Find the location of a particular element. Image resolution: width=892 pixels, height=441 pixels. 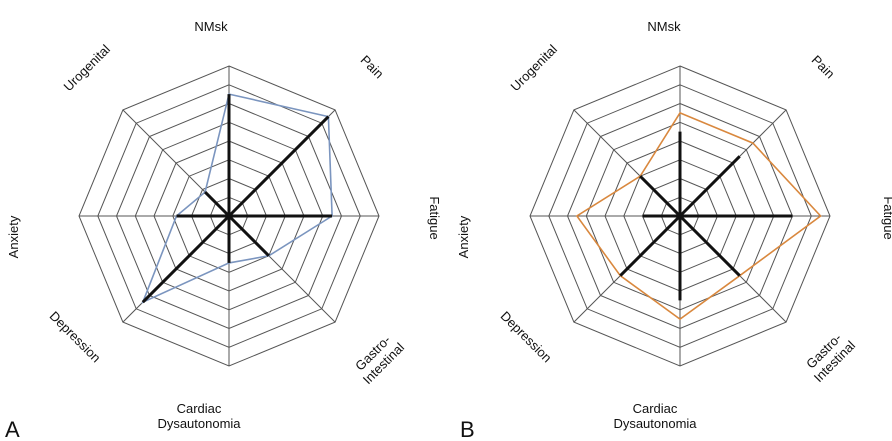

panel-letter: A is located at coordinates (12, 429).